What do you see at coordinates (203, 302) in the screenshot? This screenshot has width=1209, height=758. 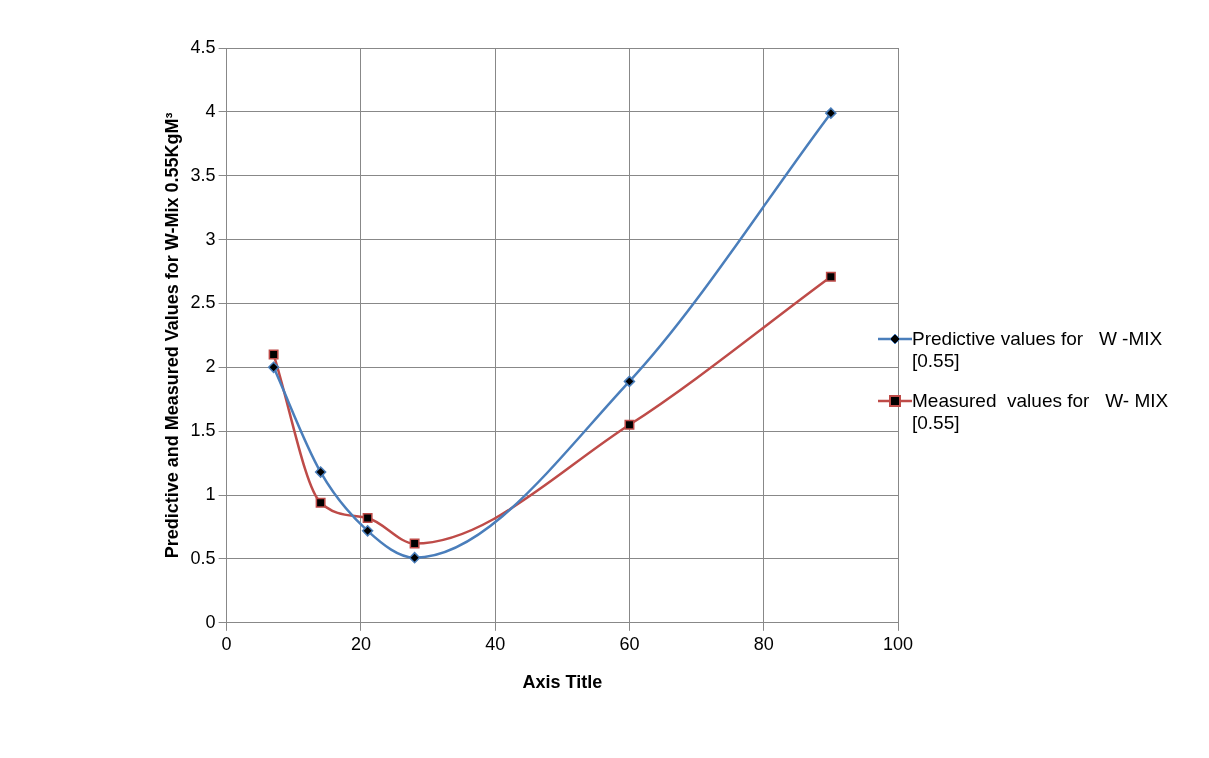 I see `y-tick-label: 2.5` at bounding box center [203, 302].